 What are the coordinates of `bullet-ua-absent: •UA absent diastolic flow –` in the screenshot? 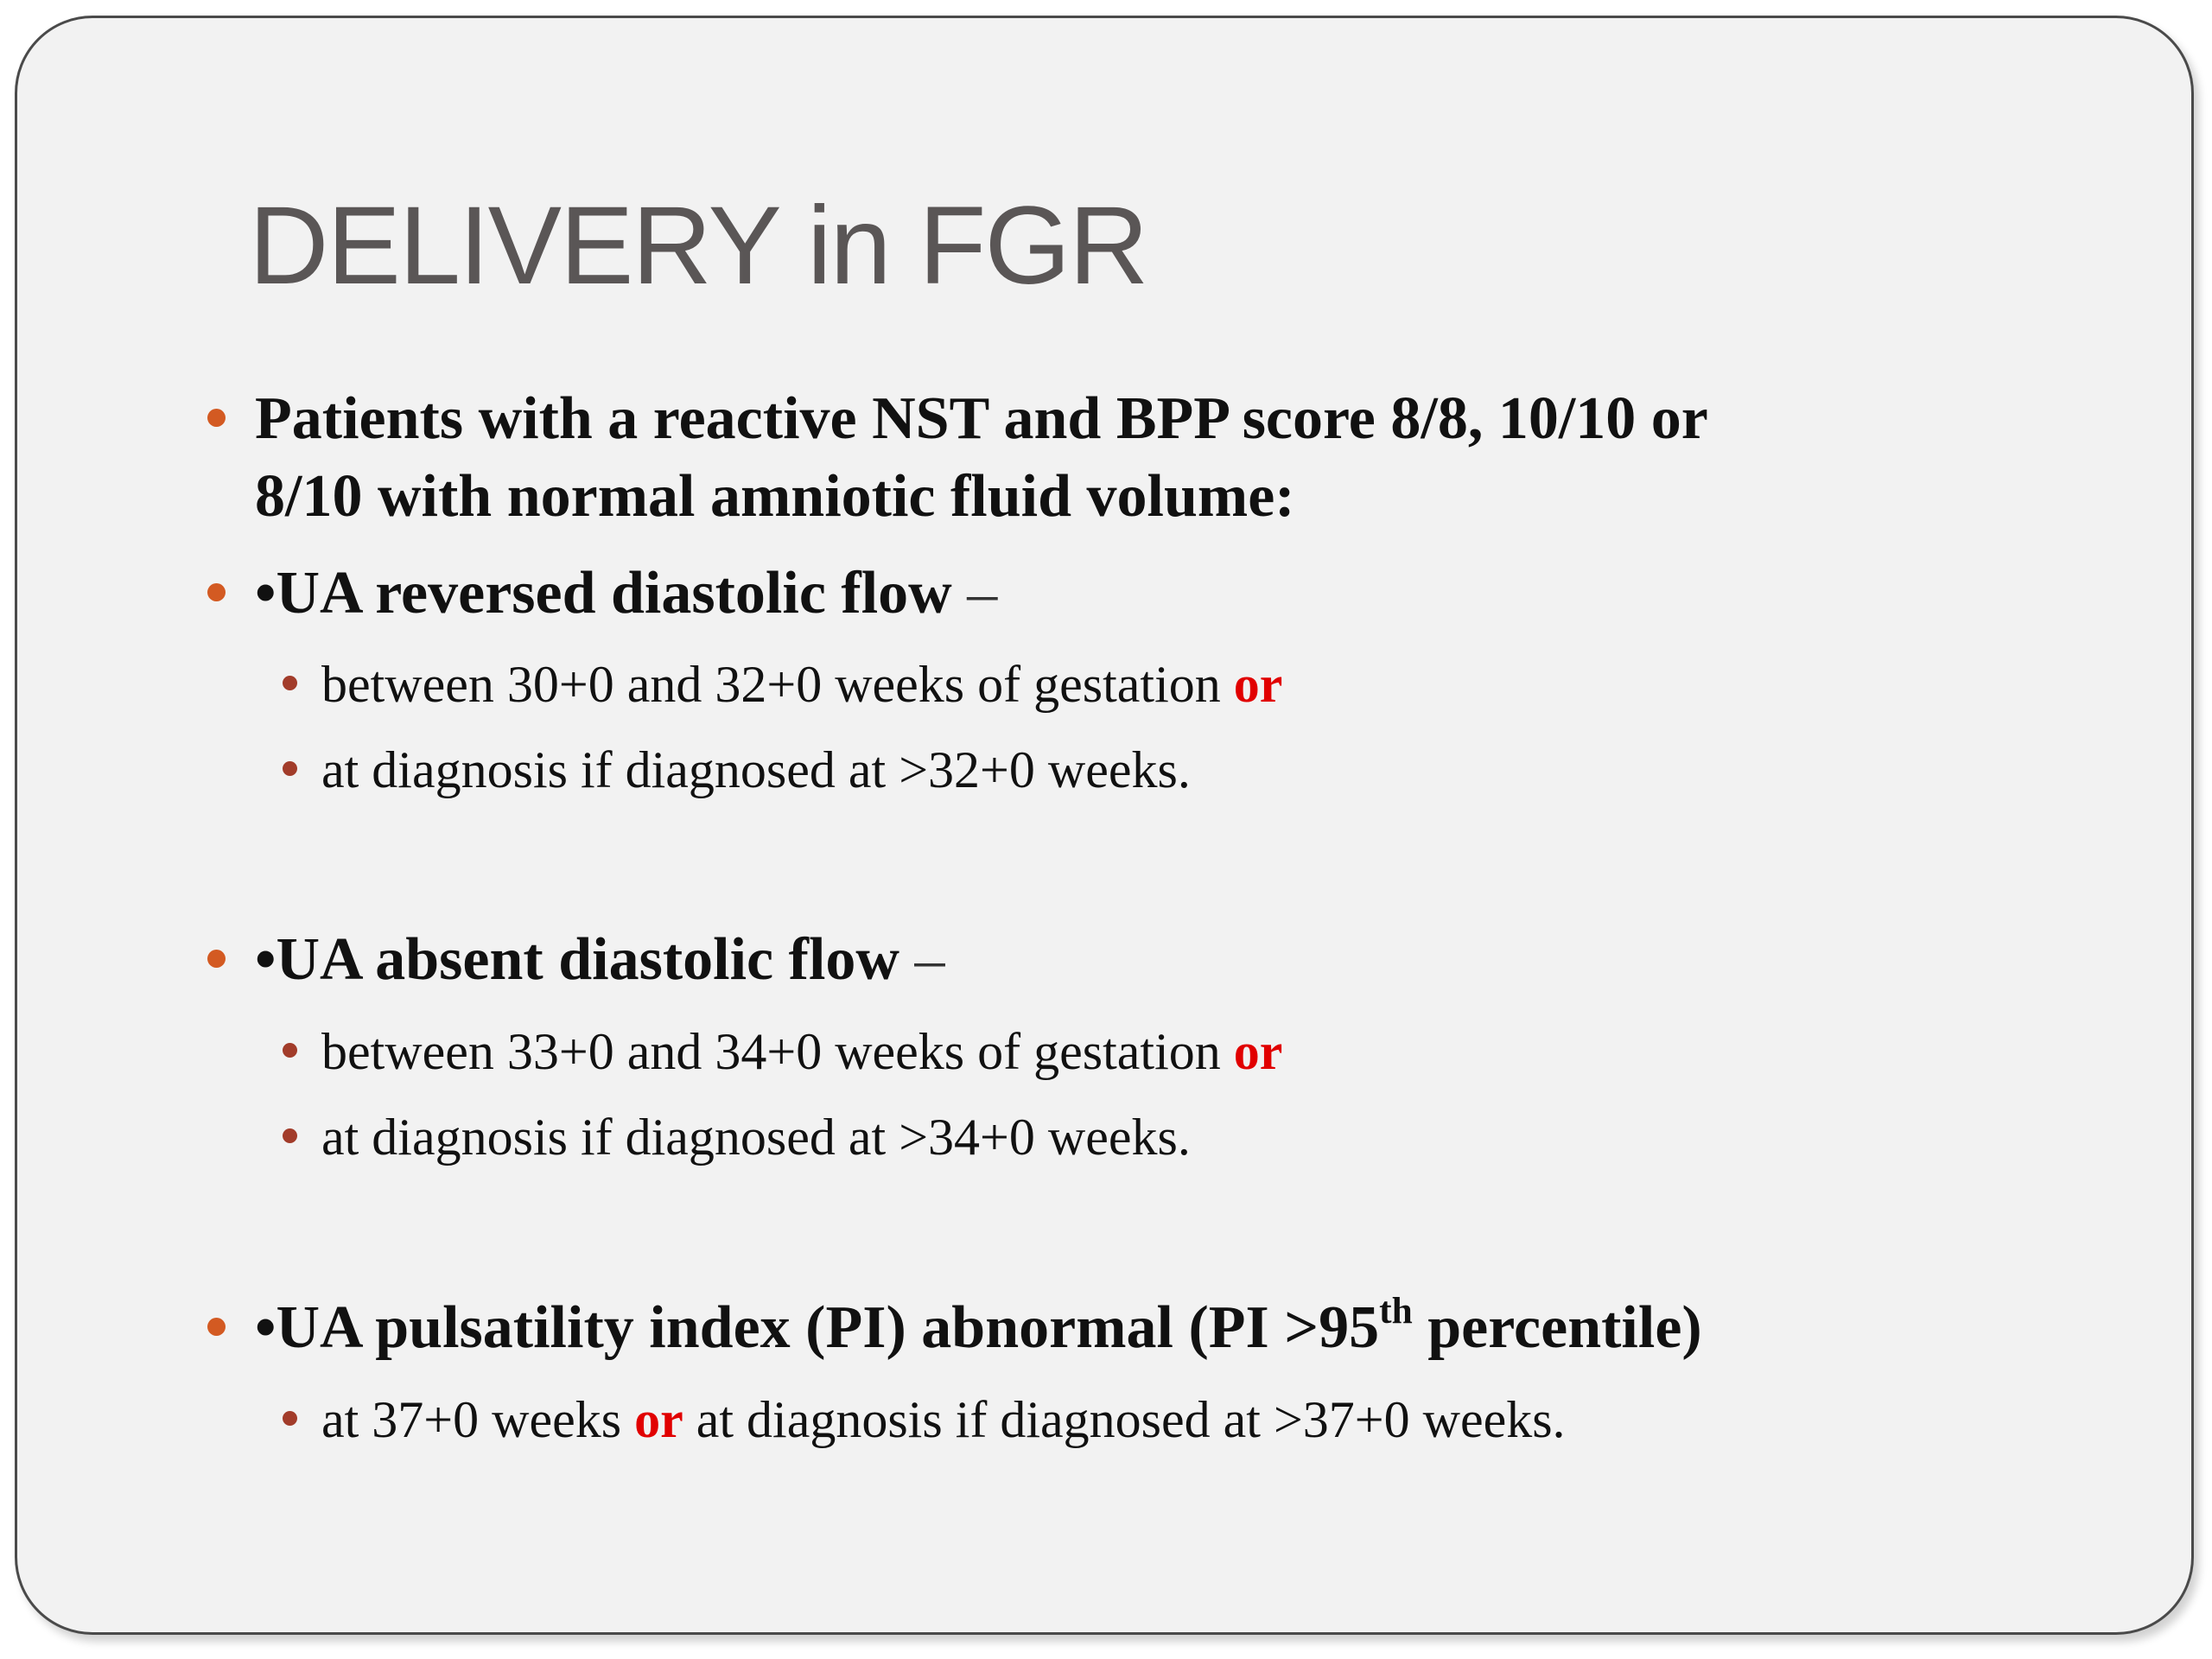 It's located at (576, 960).